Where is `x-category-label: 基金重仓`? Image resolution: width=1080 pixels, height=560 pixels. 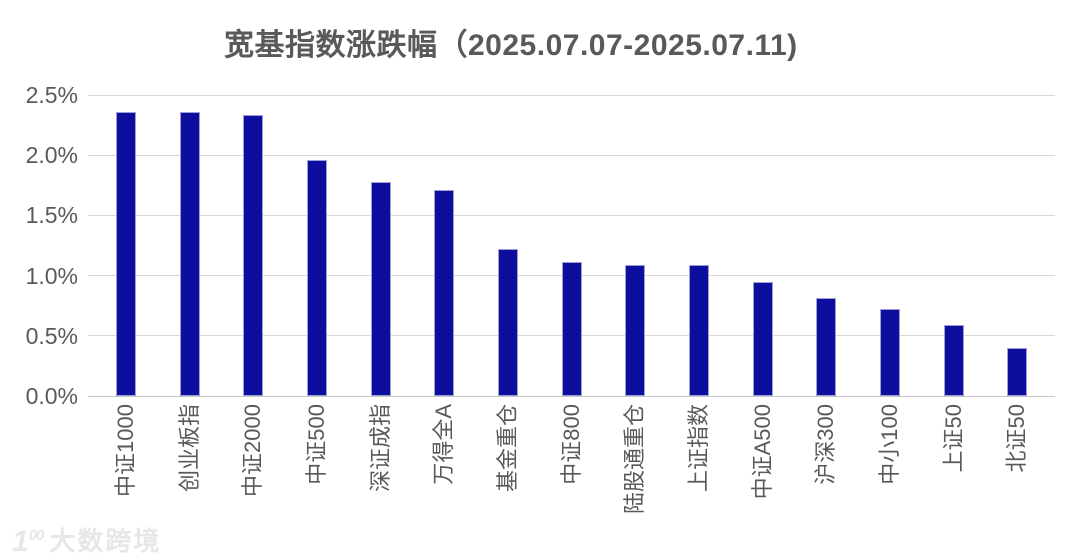 x-category-label: 基金重仓 is located at coordinates (507, 448).